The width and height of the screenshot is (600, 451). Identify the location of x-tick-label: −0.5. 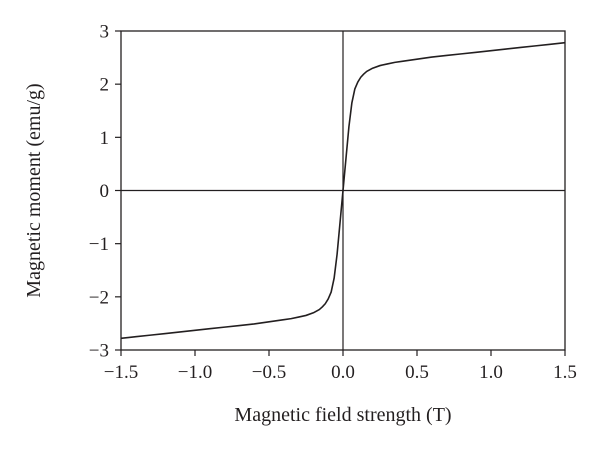
(269, 372).